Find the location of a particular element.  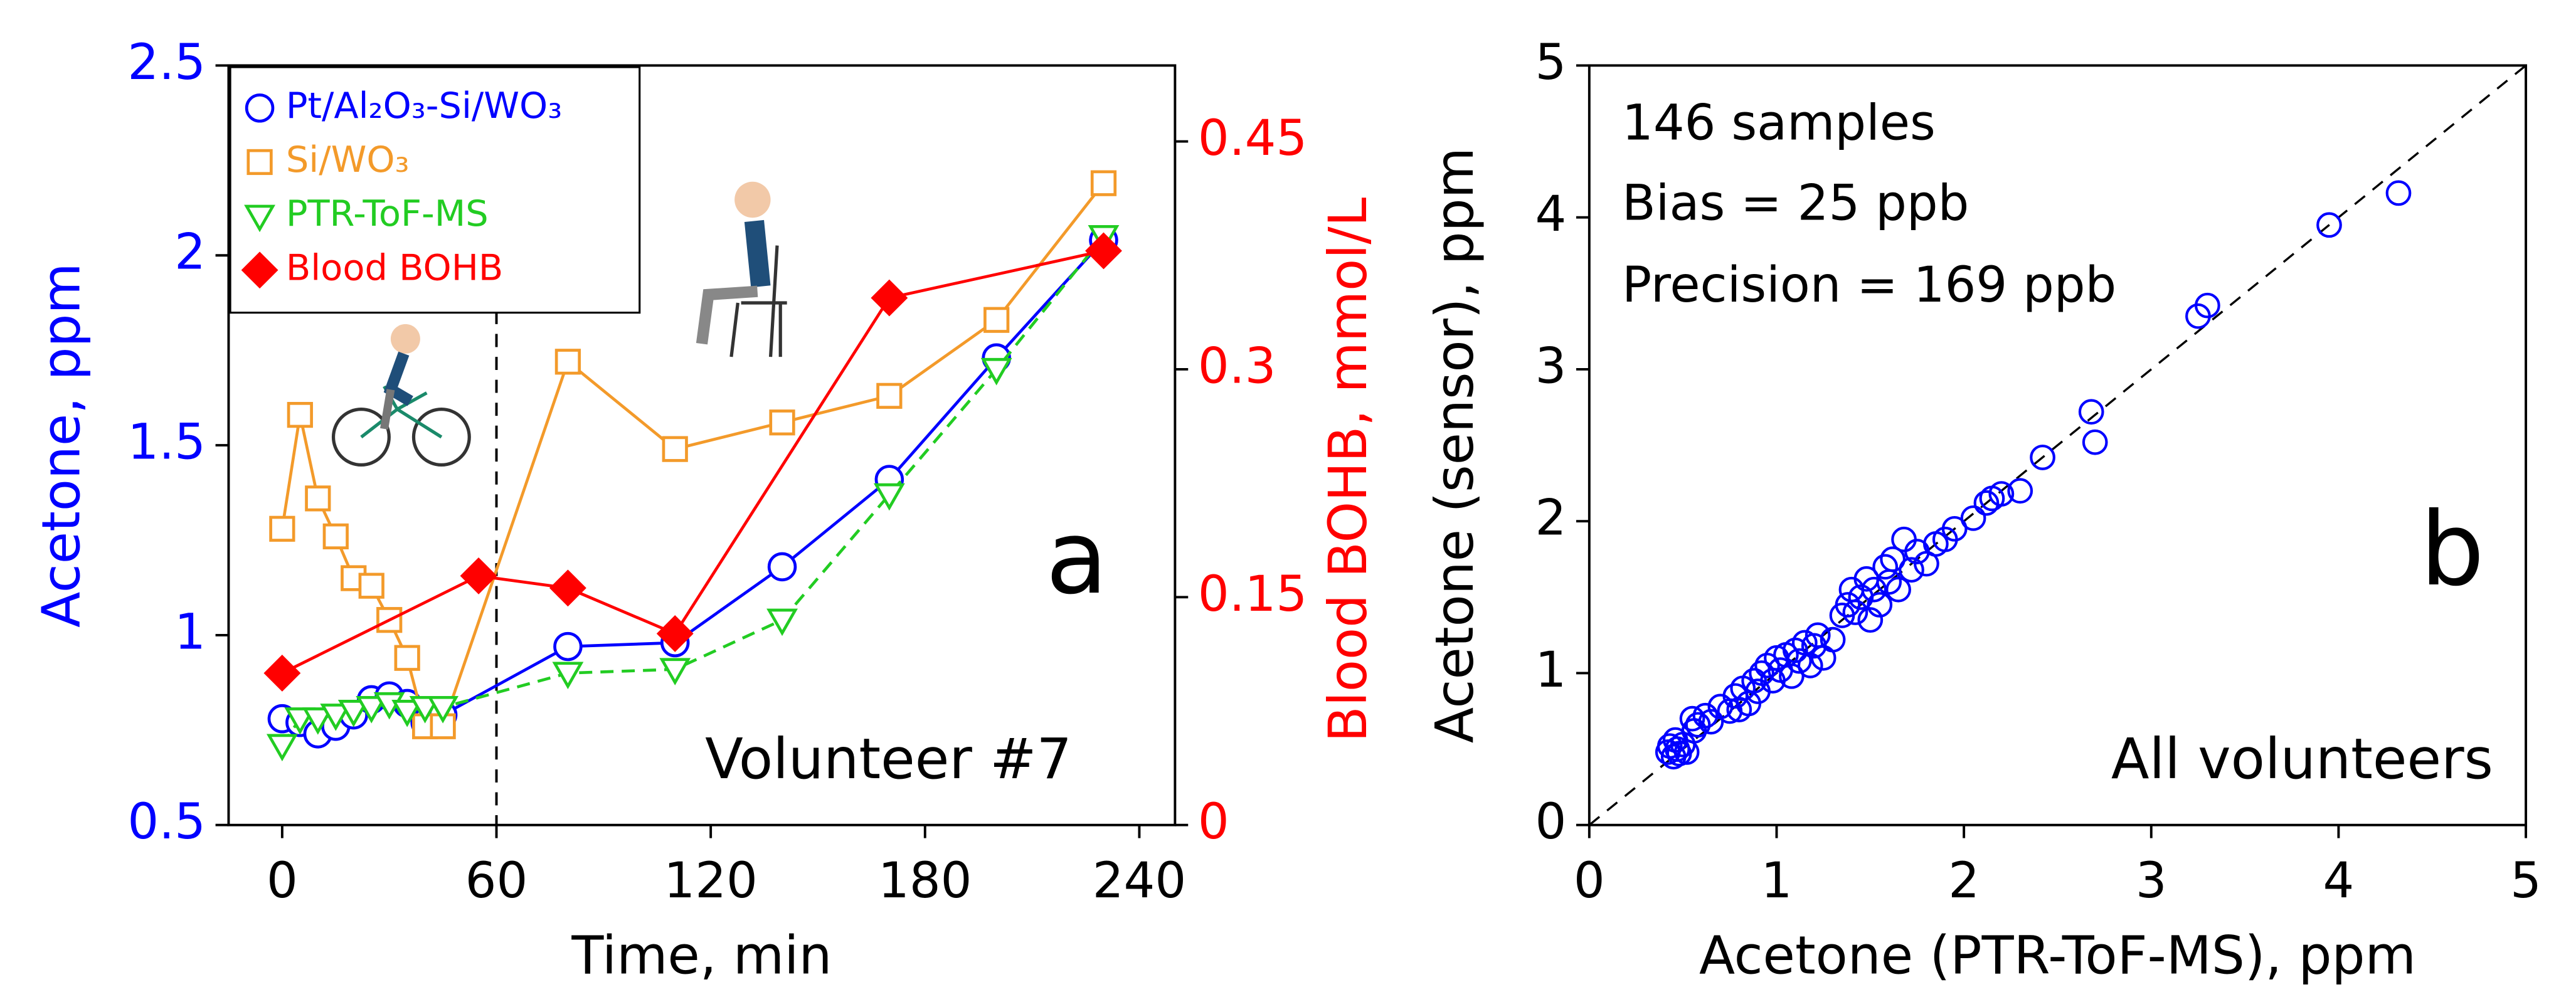

y-tick-label: 1.5 is located at coordinates (166, 442).